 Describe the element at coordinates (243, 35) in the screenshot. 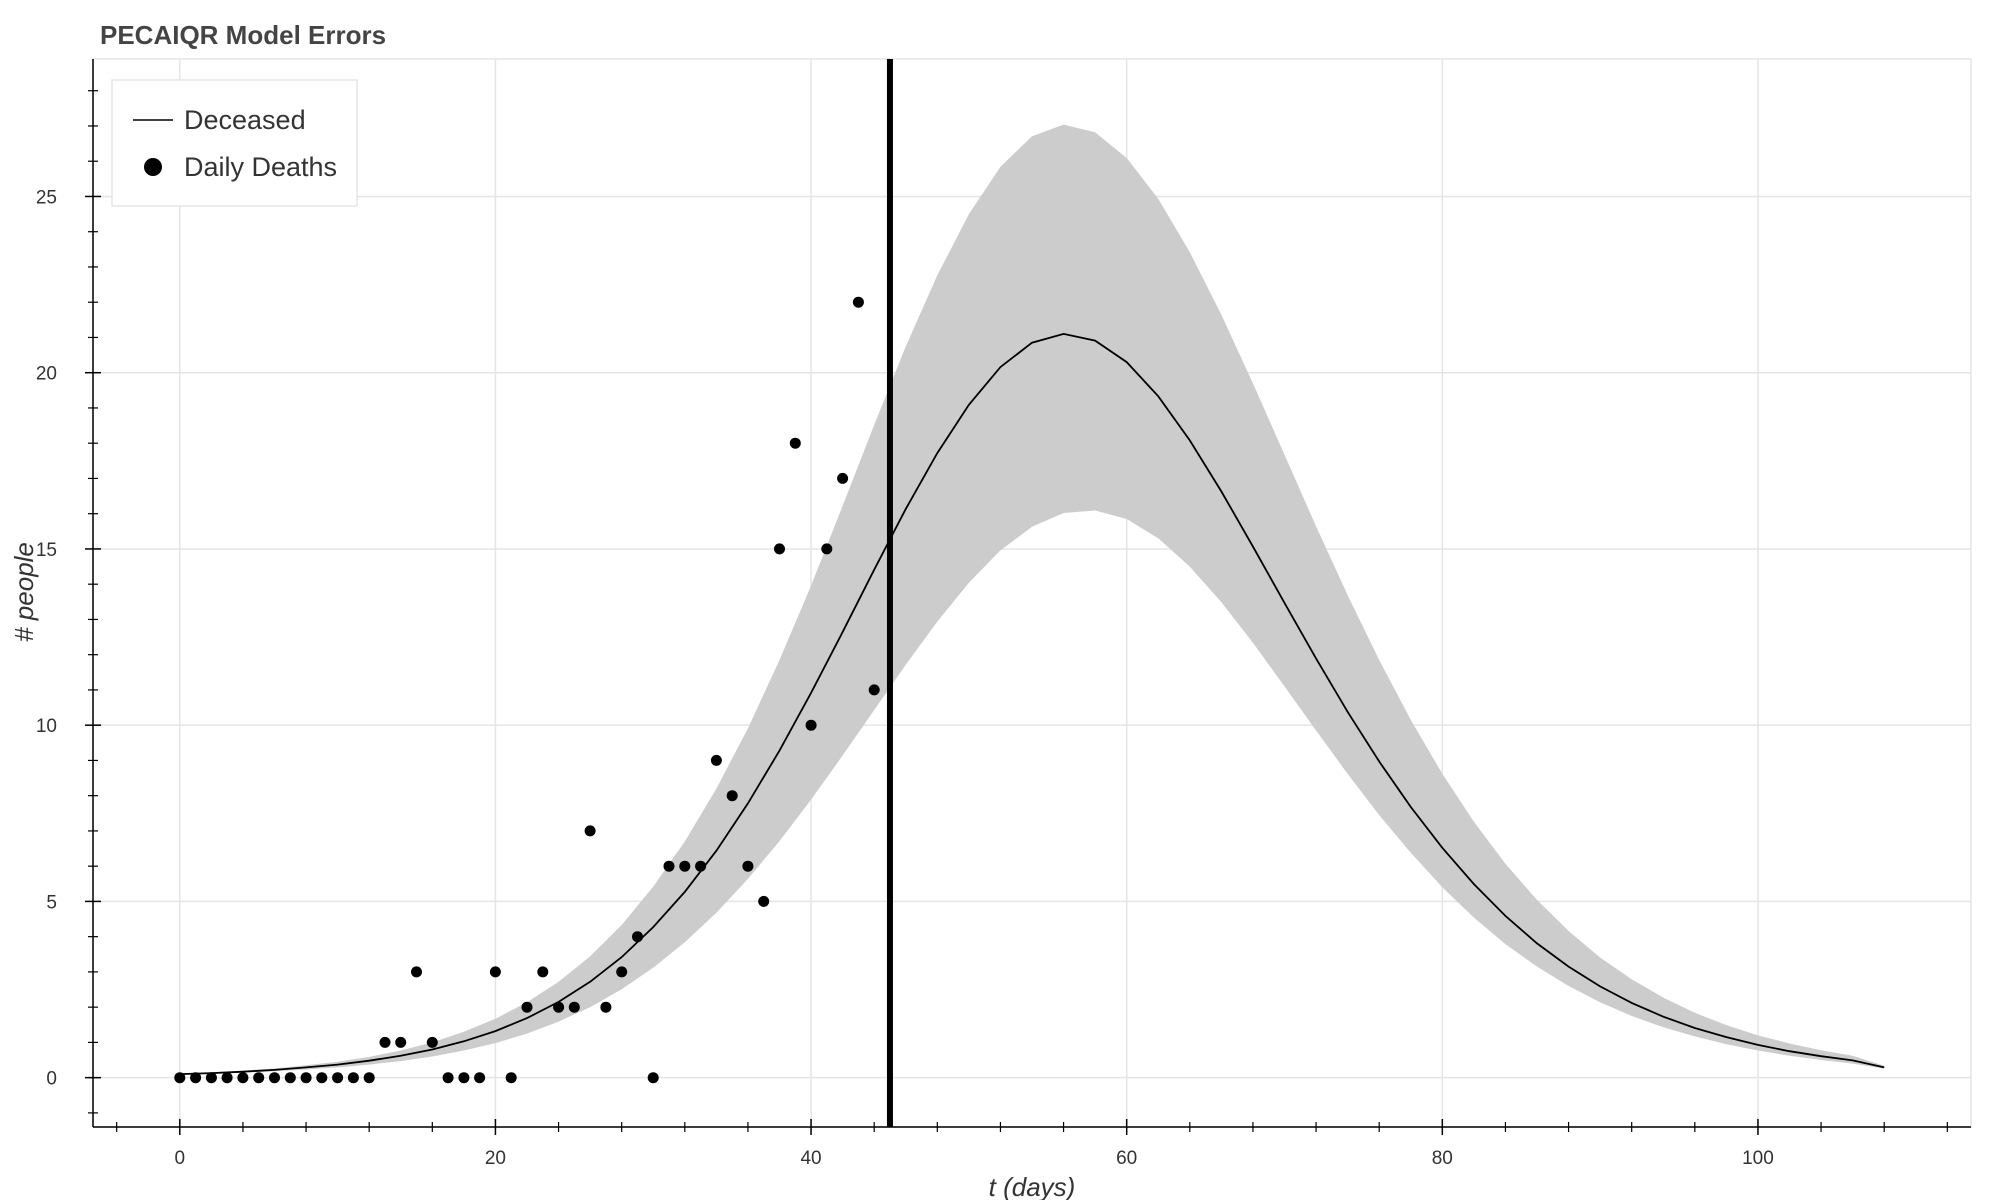

I see `chart-title: PECAIQR Model Errors` at that location.